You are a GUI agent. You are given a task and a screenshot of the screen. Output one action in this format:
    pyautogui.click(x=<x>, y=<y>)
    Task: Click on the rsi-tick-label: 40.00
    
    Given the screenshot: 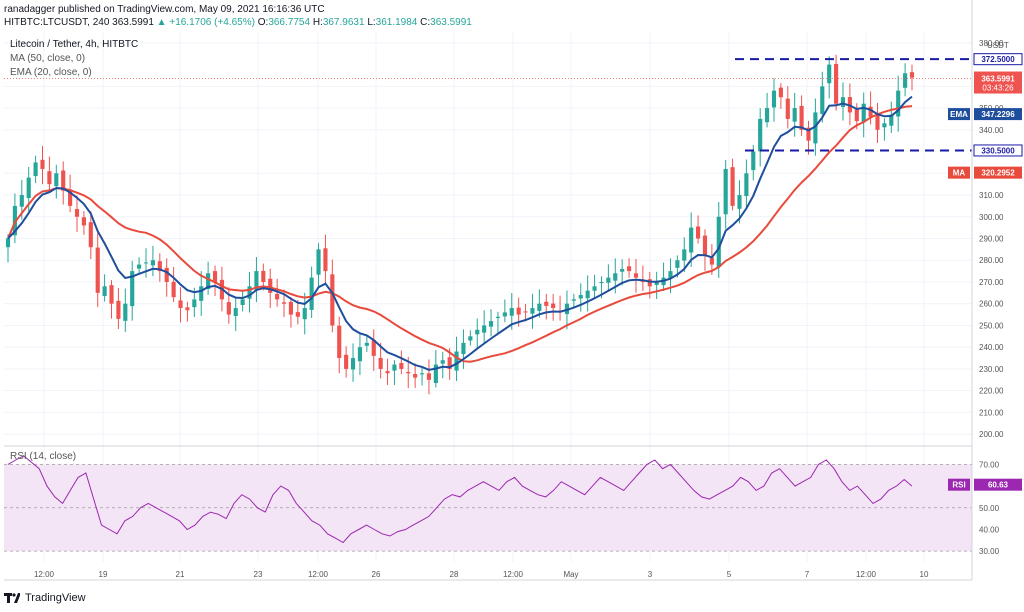 What is the action you would take?
    pyautogui.click(x=989, y=529)
    